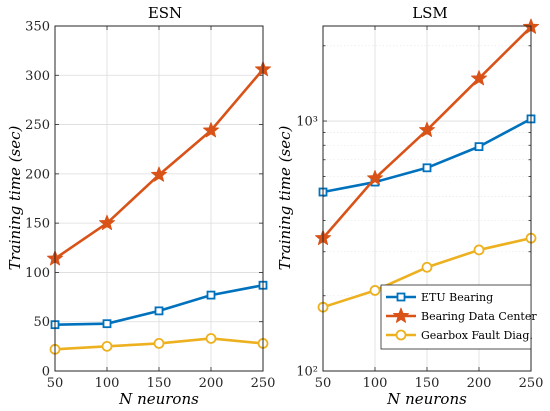 This screenshot has height=411, width=550. Describe the element at coordinates (159, 383) in the screenshot. I see `esn-x-tick-label: 150` at that location.